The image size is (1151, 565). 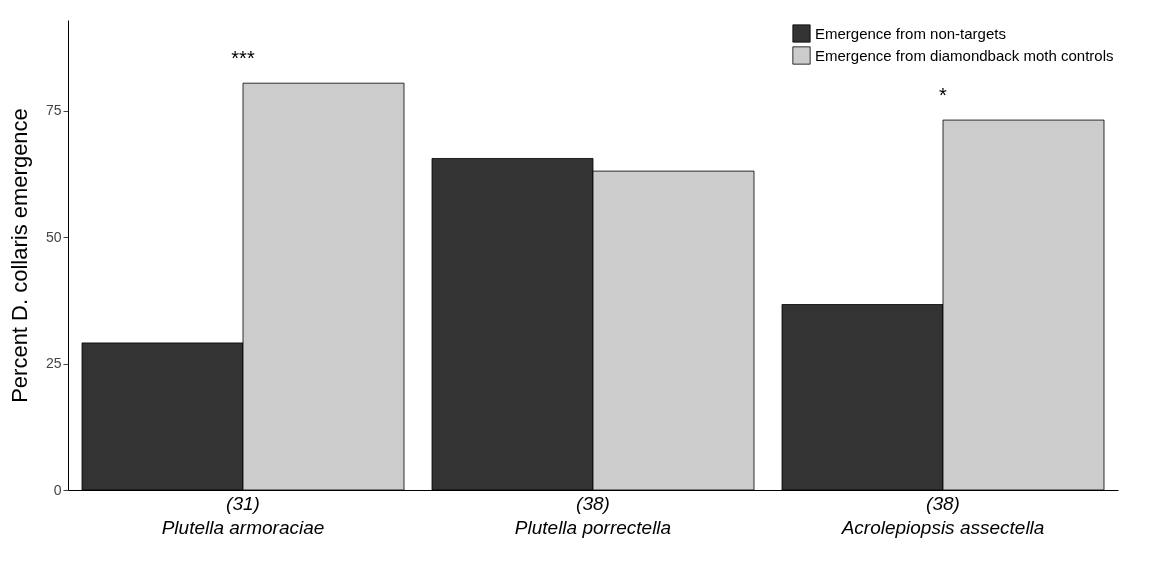 What do you see at coordinates (243, 515) in the screenshot?
I see `x-tick-label: (31) Plutella armoraciae` at bounding box center [243, 515].